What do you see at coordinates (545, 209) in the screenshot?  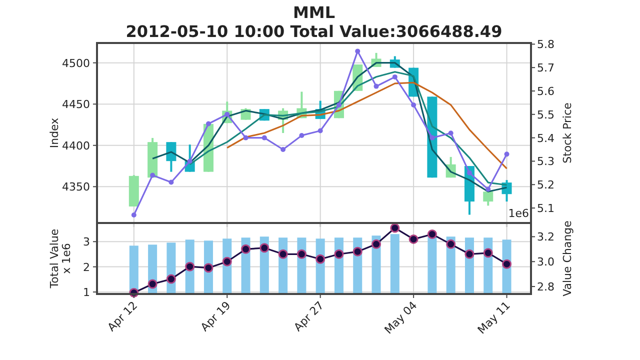 I see `y2-tick-label: 5.1` at bounding box center [545, 209].